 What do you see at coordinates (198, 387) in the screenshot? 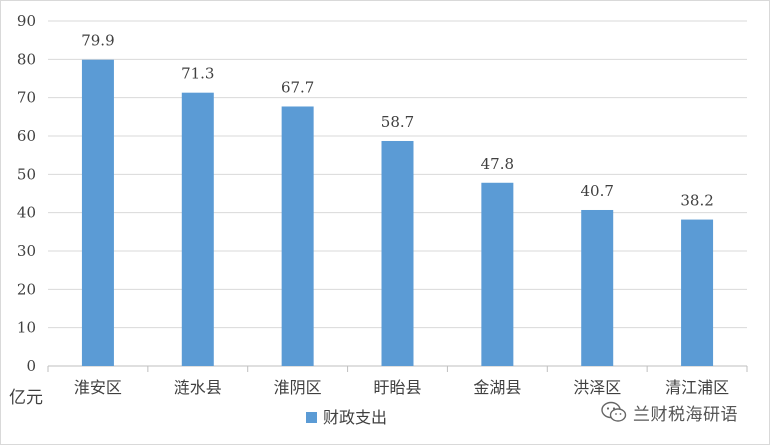
I see `x-tick-label: 涟水县` at bounding box center [198, 387].